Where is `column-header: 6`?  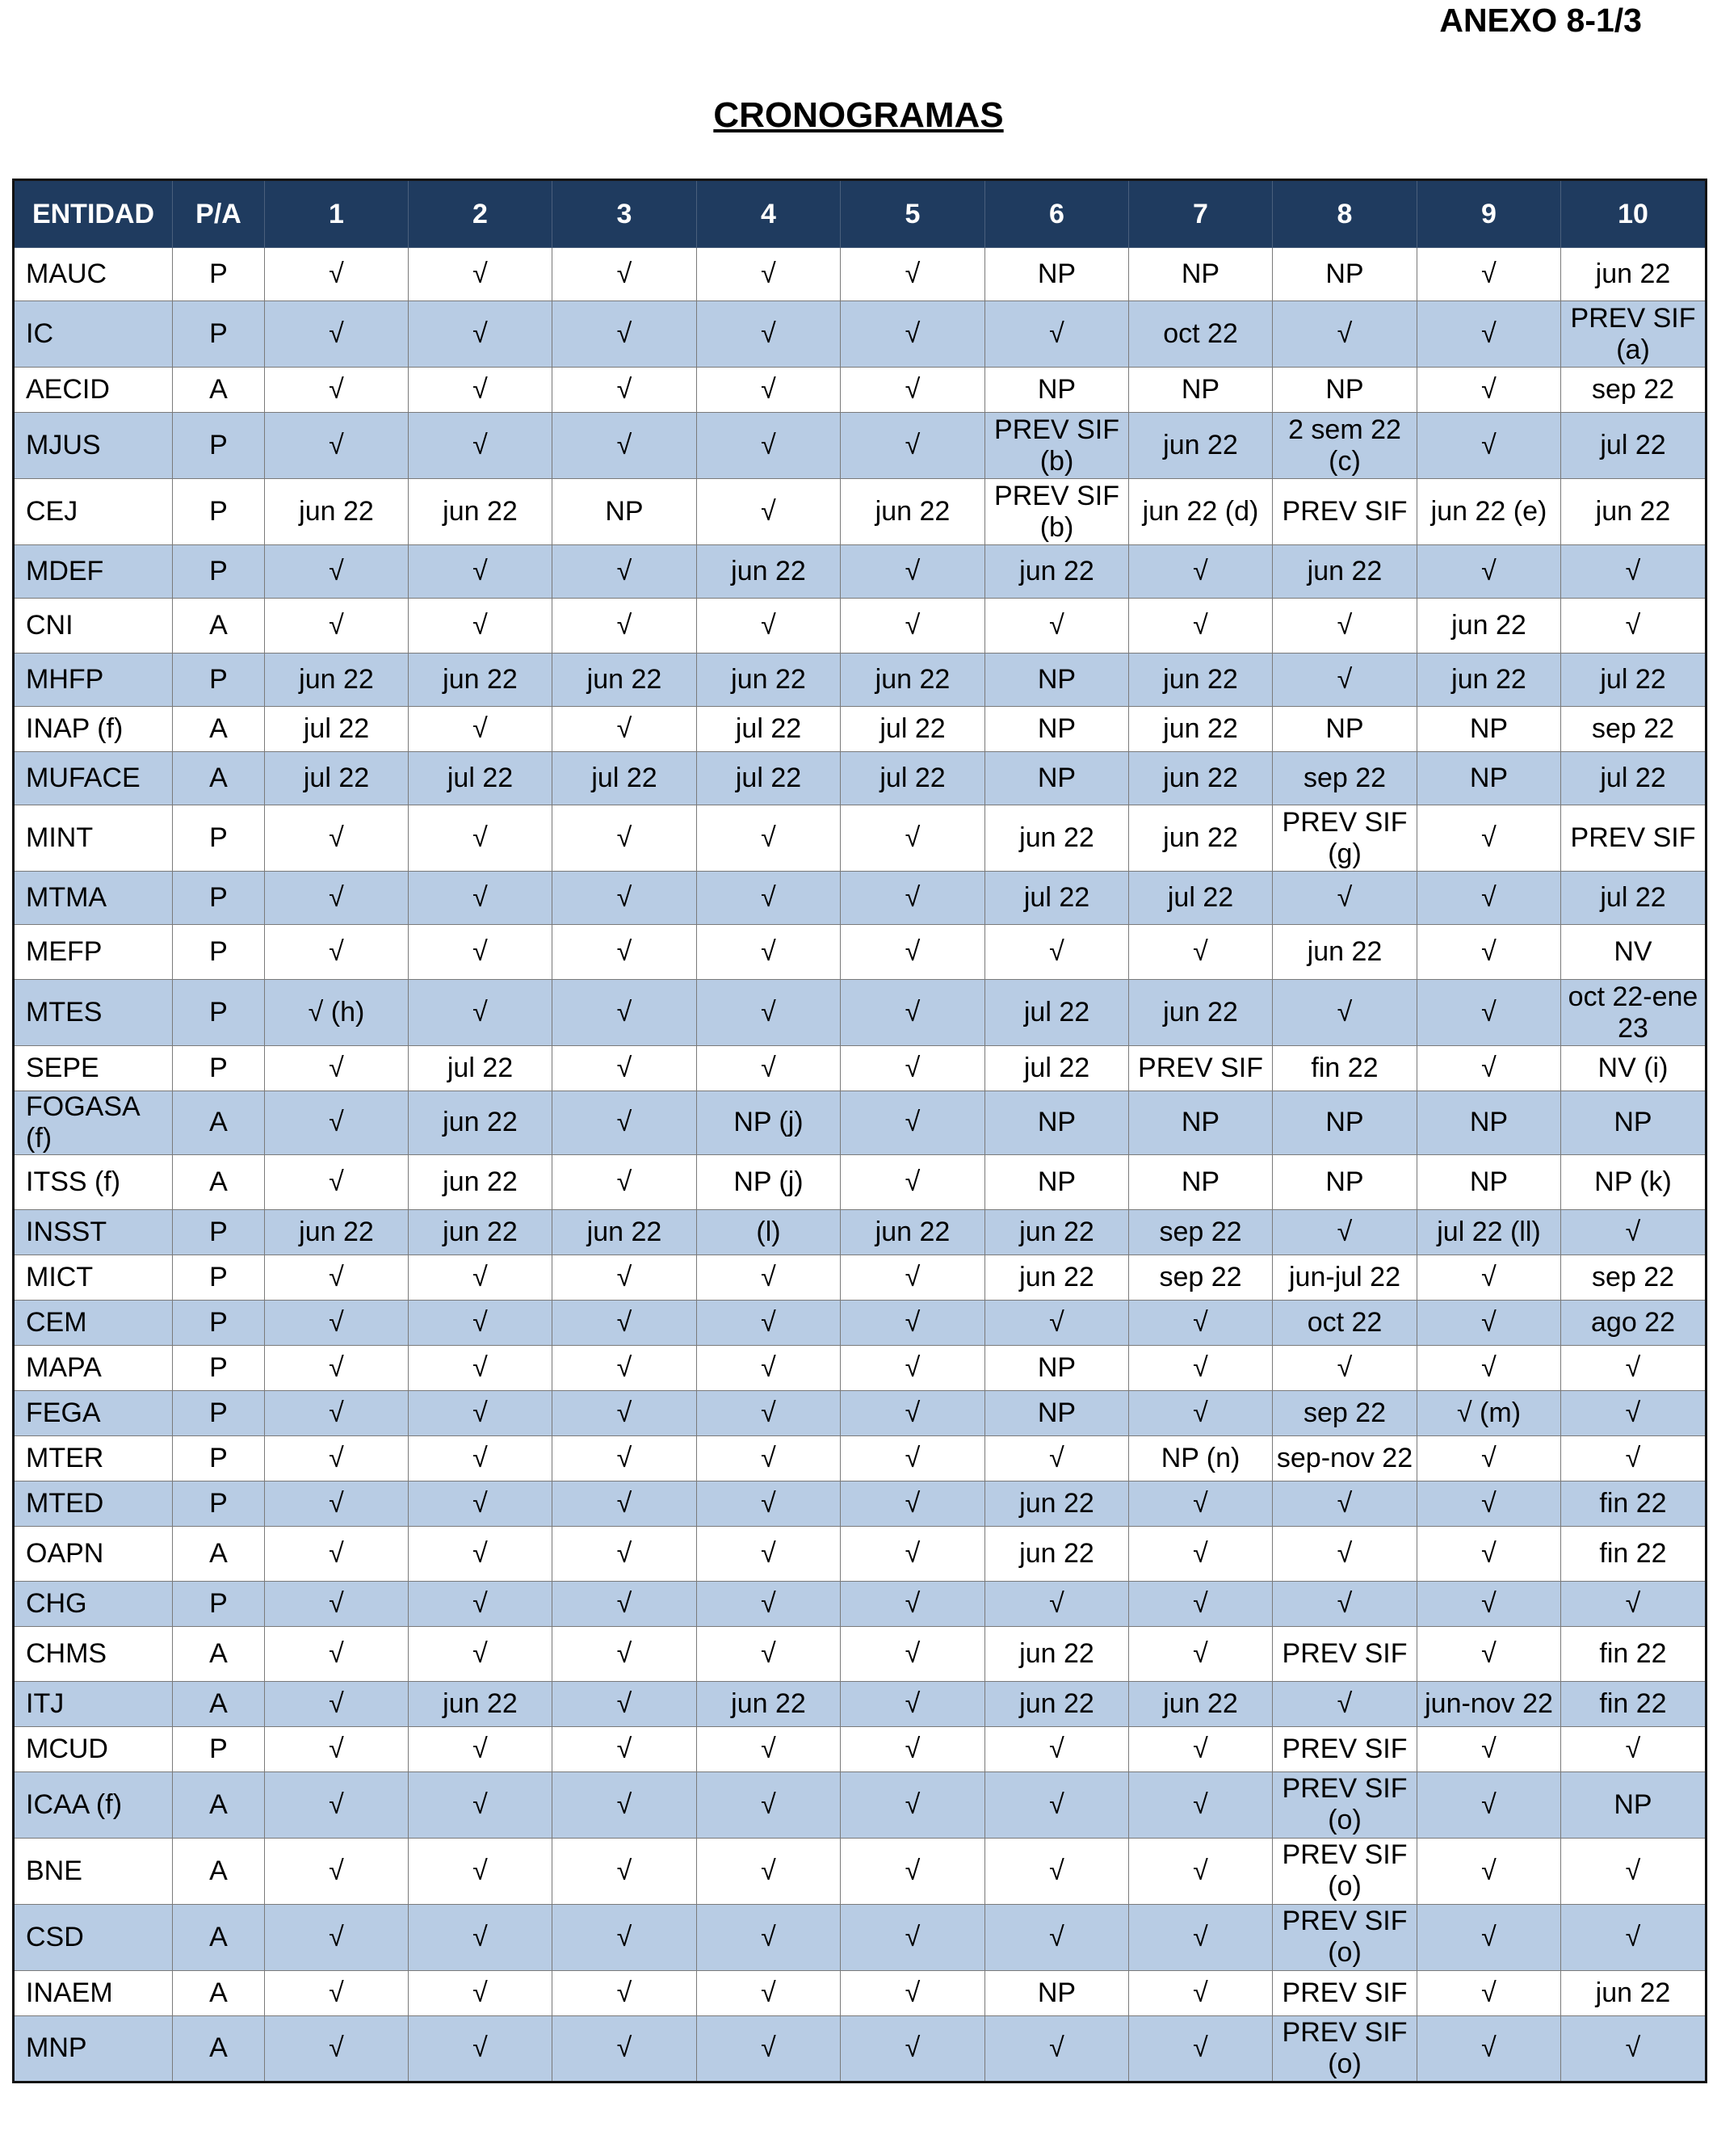 column-header: 6 is located at coordinates (1056, 213).